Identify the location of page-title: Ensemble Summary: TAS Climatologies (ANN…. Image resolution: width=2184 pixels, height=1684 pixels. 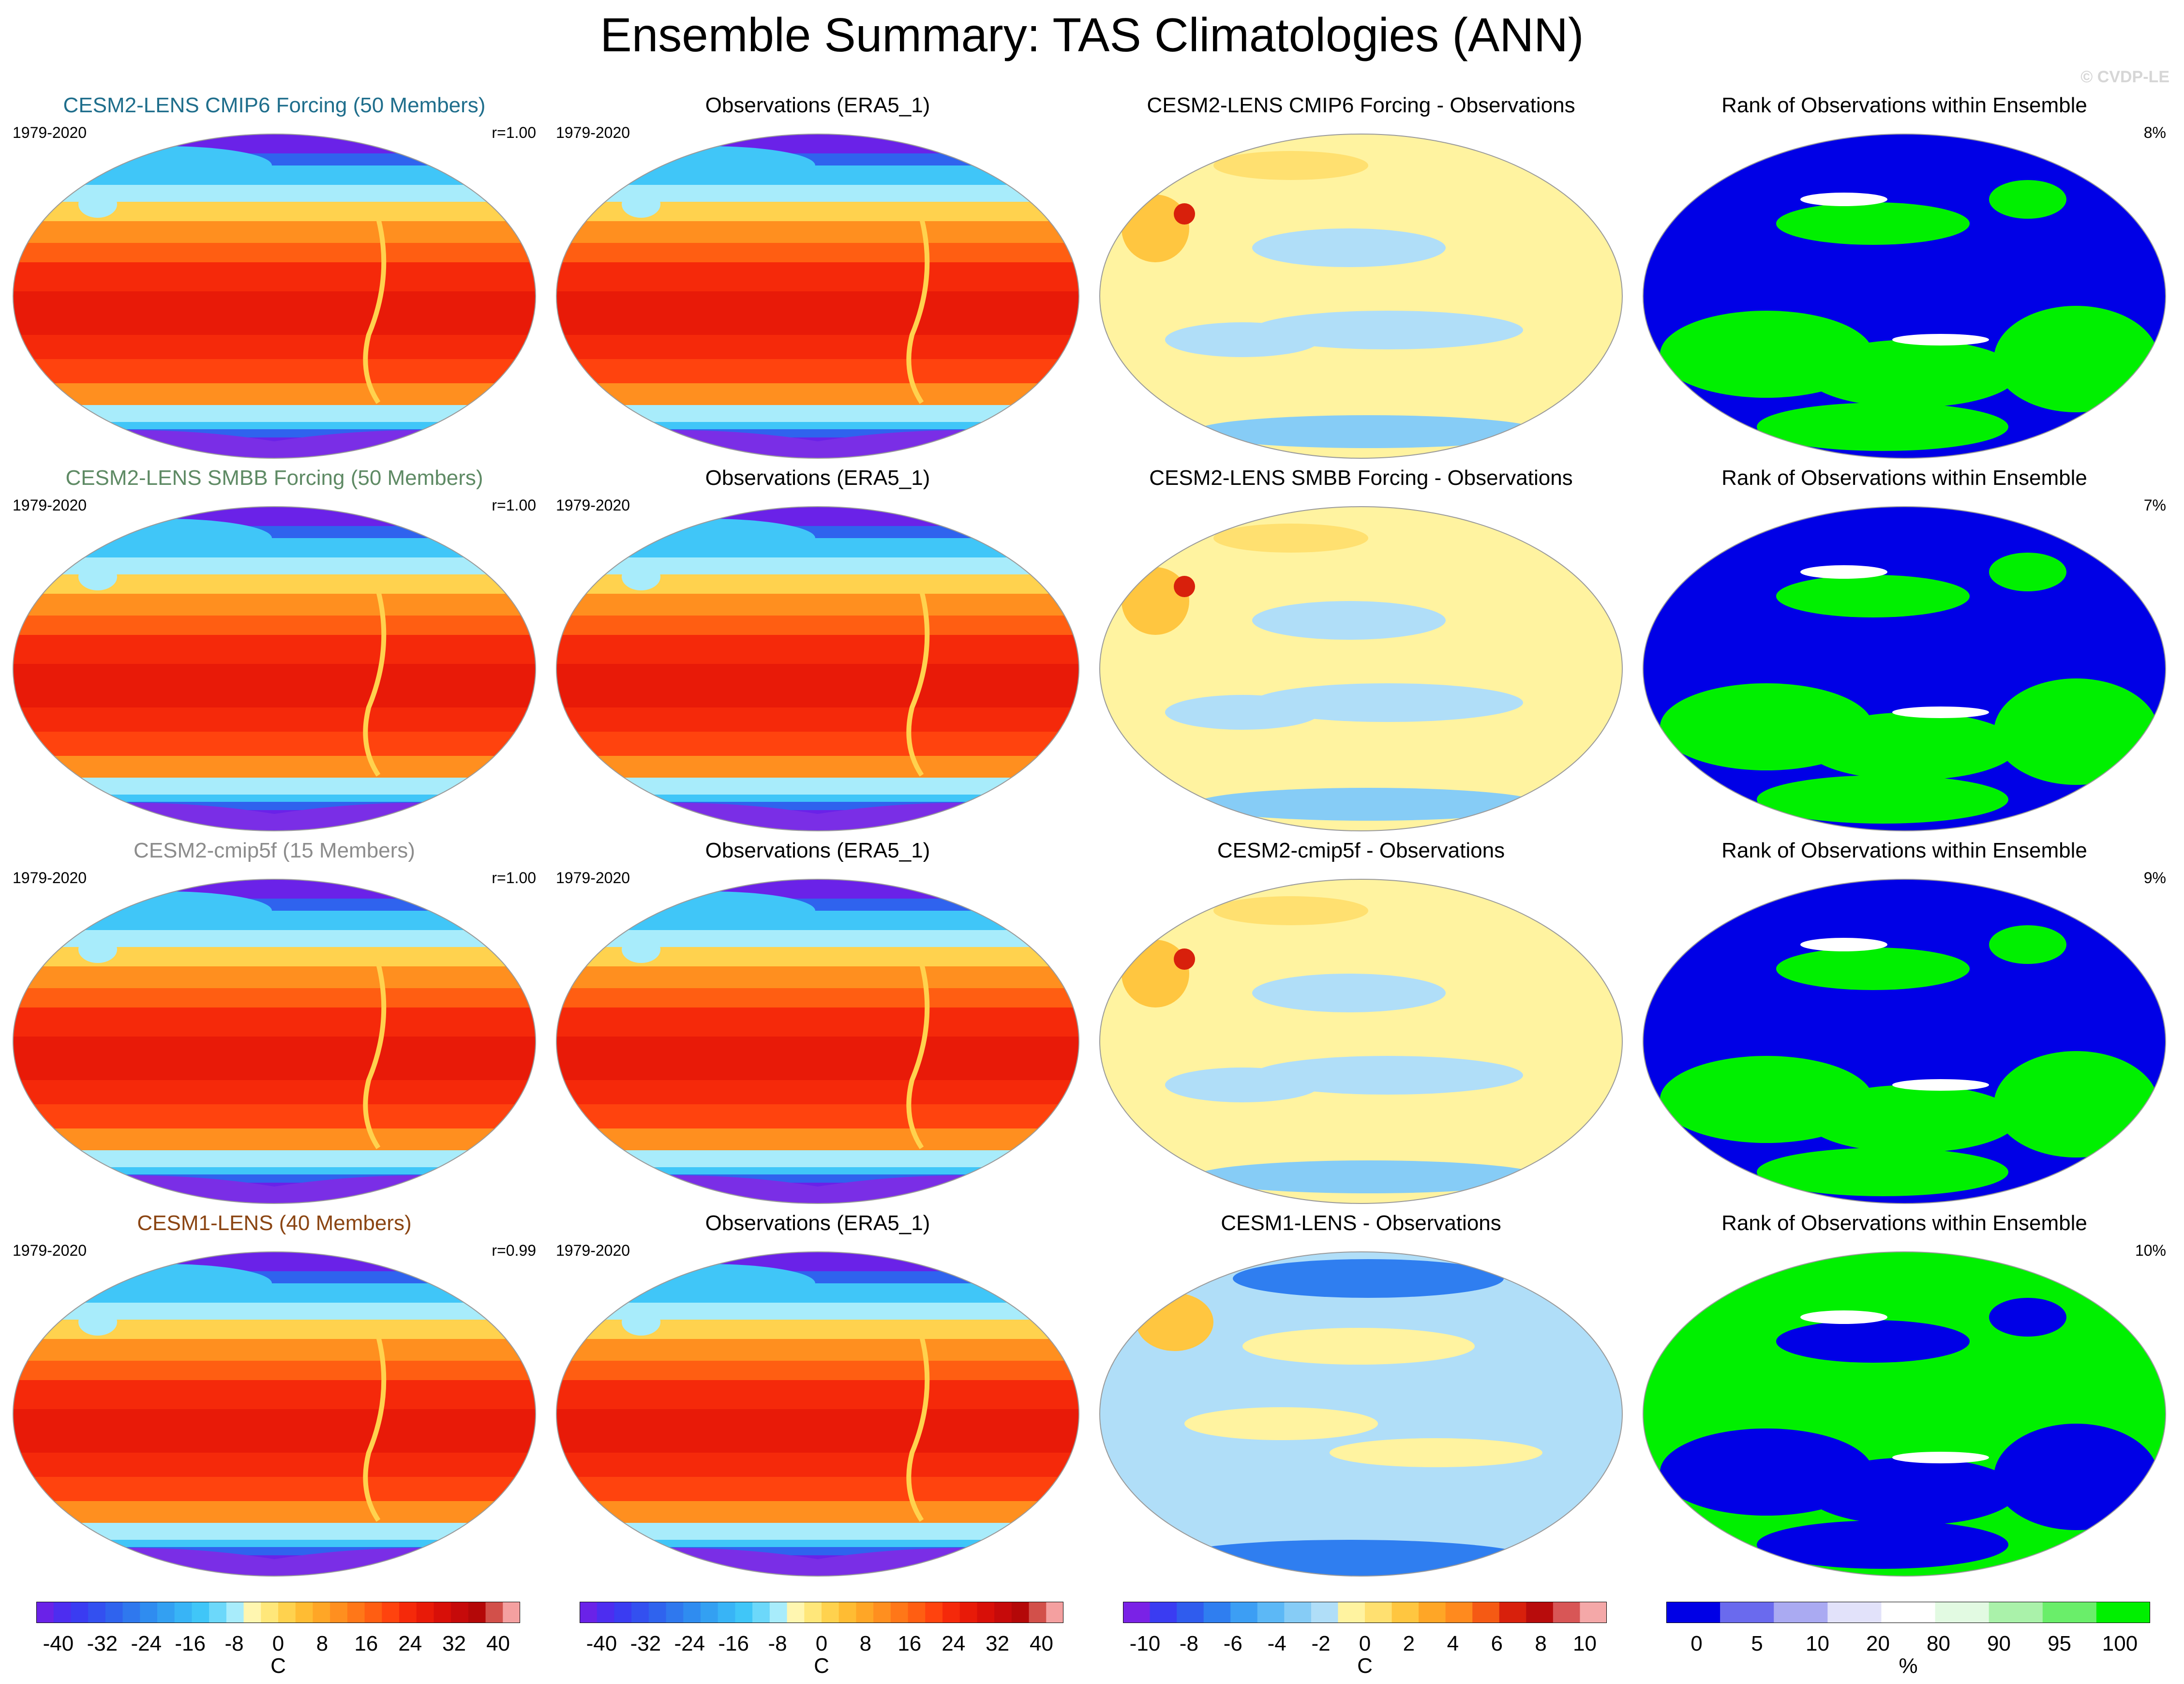
(1092, 34).